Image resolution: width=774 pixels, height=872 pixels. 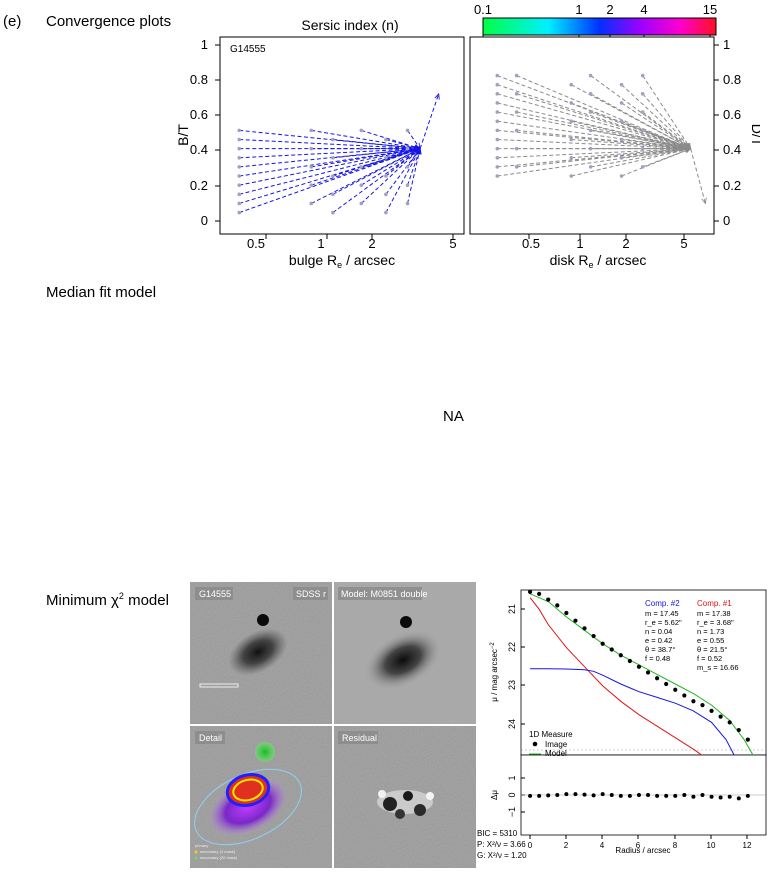 I want to click on scale-bar, so click(x=219, y=685).